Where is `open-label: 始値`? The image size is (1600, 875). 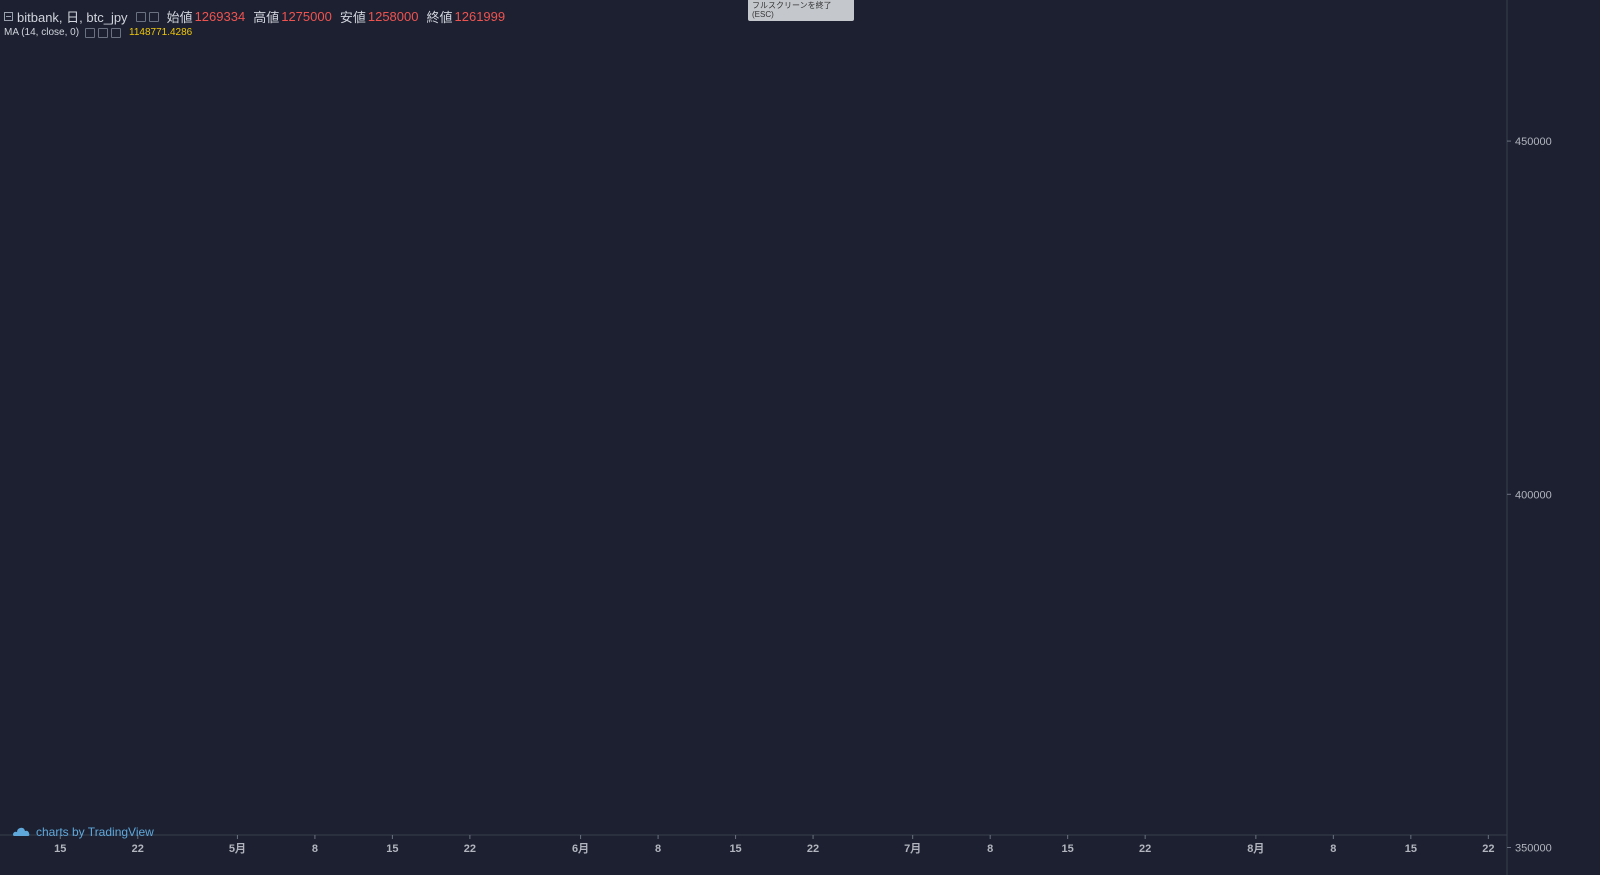
open-label: 始値 is located at coordinates (179, 17).